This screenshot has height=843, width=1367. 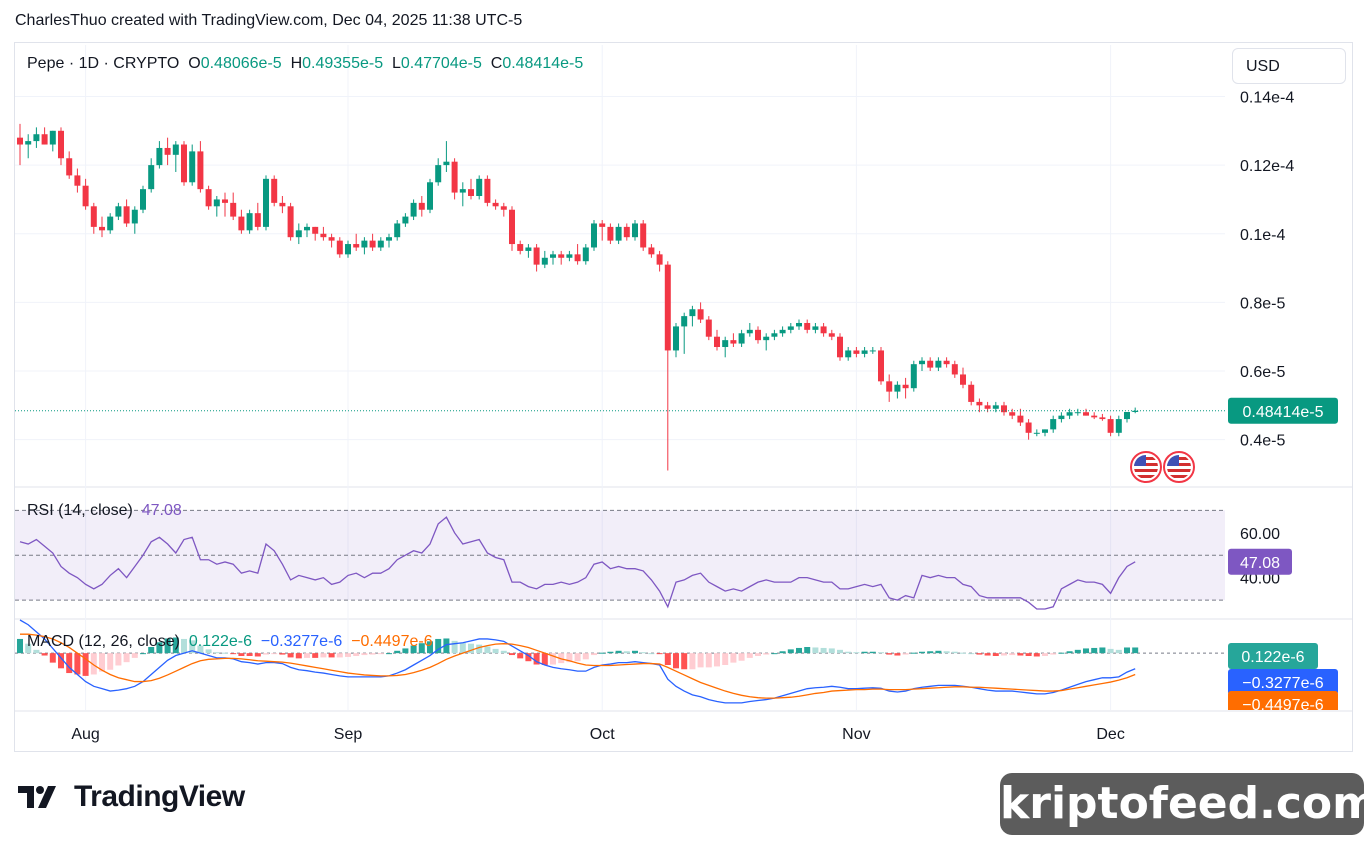 I want to click on rsi-legend: RSI (14, close) 47.08, so click(x=104, y=511).